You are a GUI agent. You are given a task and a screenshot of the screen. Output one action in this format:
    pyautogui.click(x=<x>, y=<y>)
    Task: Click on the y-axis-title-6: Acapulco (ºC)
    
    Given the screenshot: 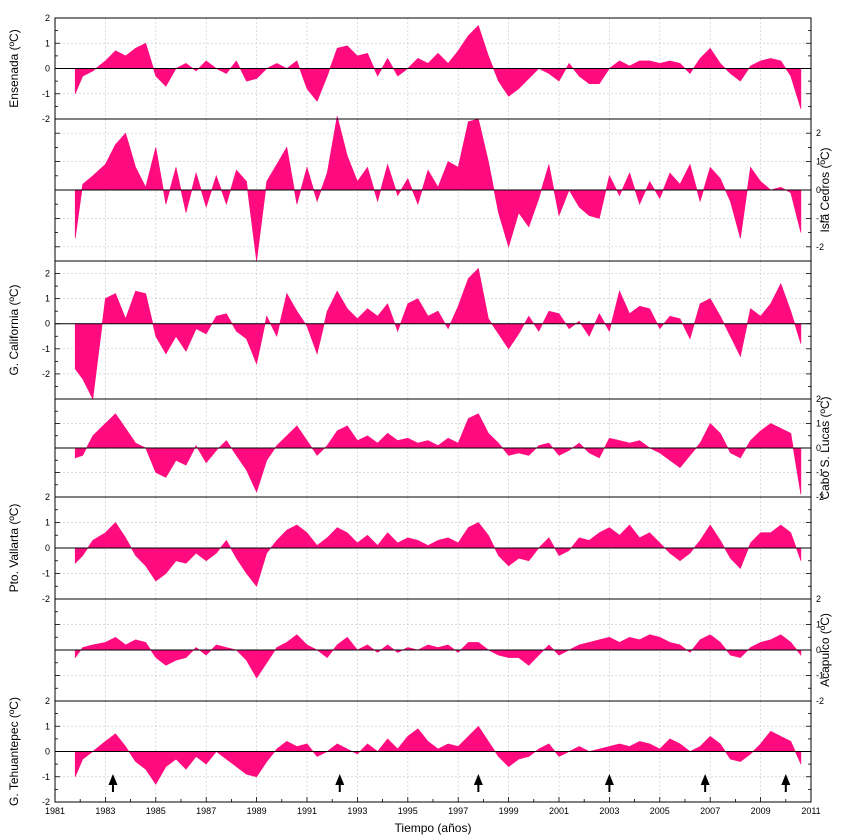 What is the action you would take?
    pyautogui.click(x=825, y=650)
    